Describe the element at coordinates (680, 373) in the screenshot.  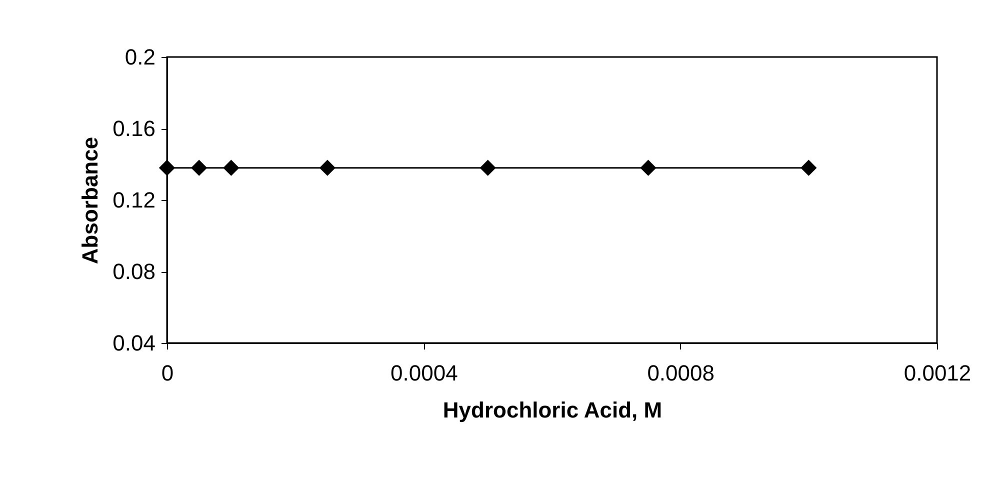
I see `x-tick-label: 0.0008` at that location.